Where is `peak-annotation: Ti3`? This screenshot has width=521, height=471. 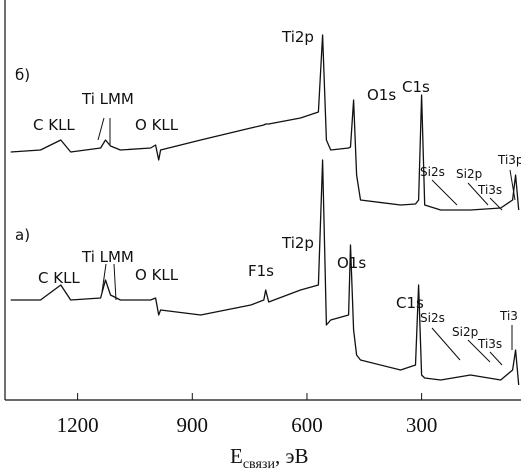
peak-annotation: Ti3 is located at coordinates (508, 316).